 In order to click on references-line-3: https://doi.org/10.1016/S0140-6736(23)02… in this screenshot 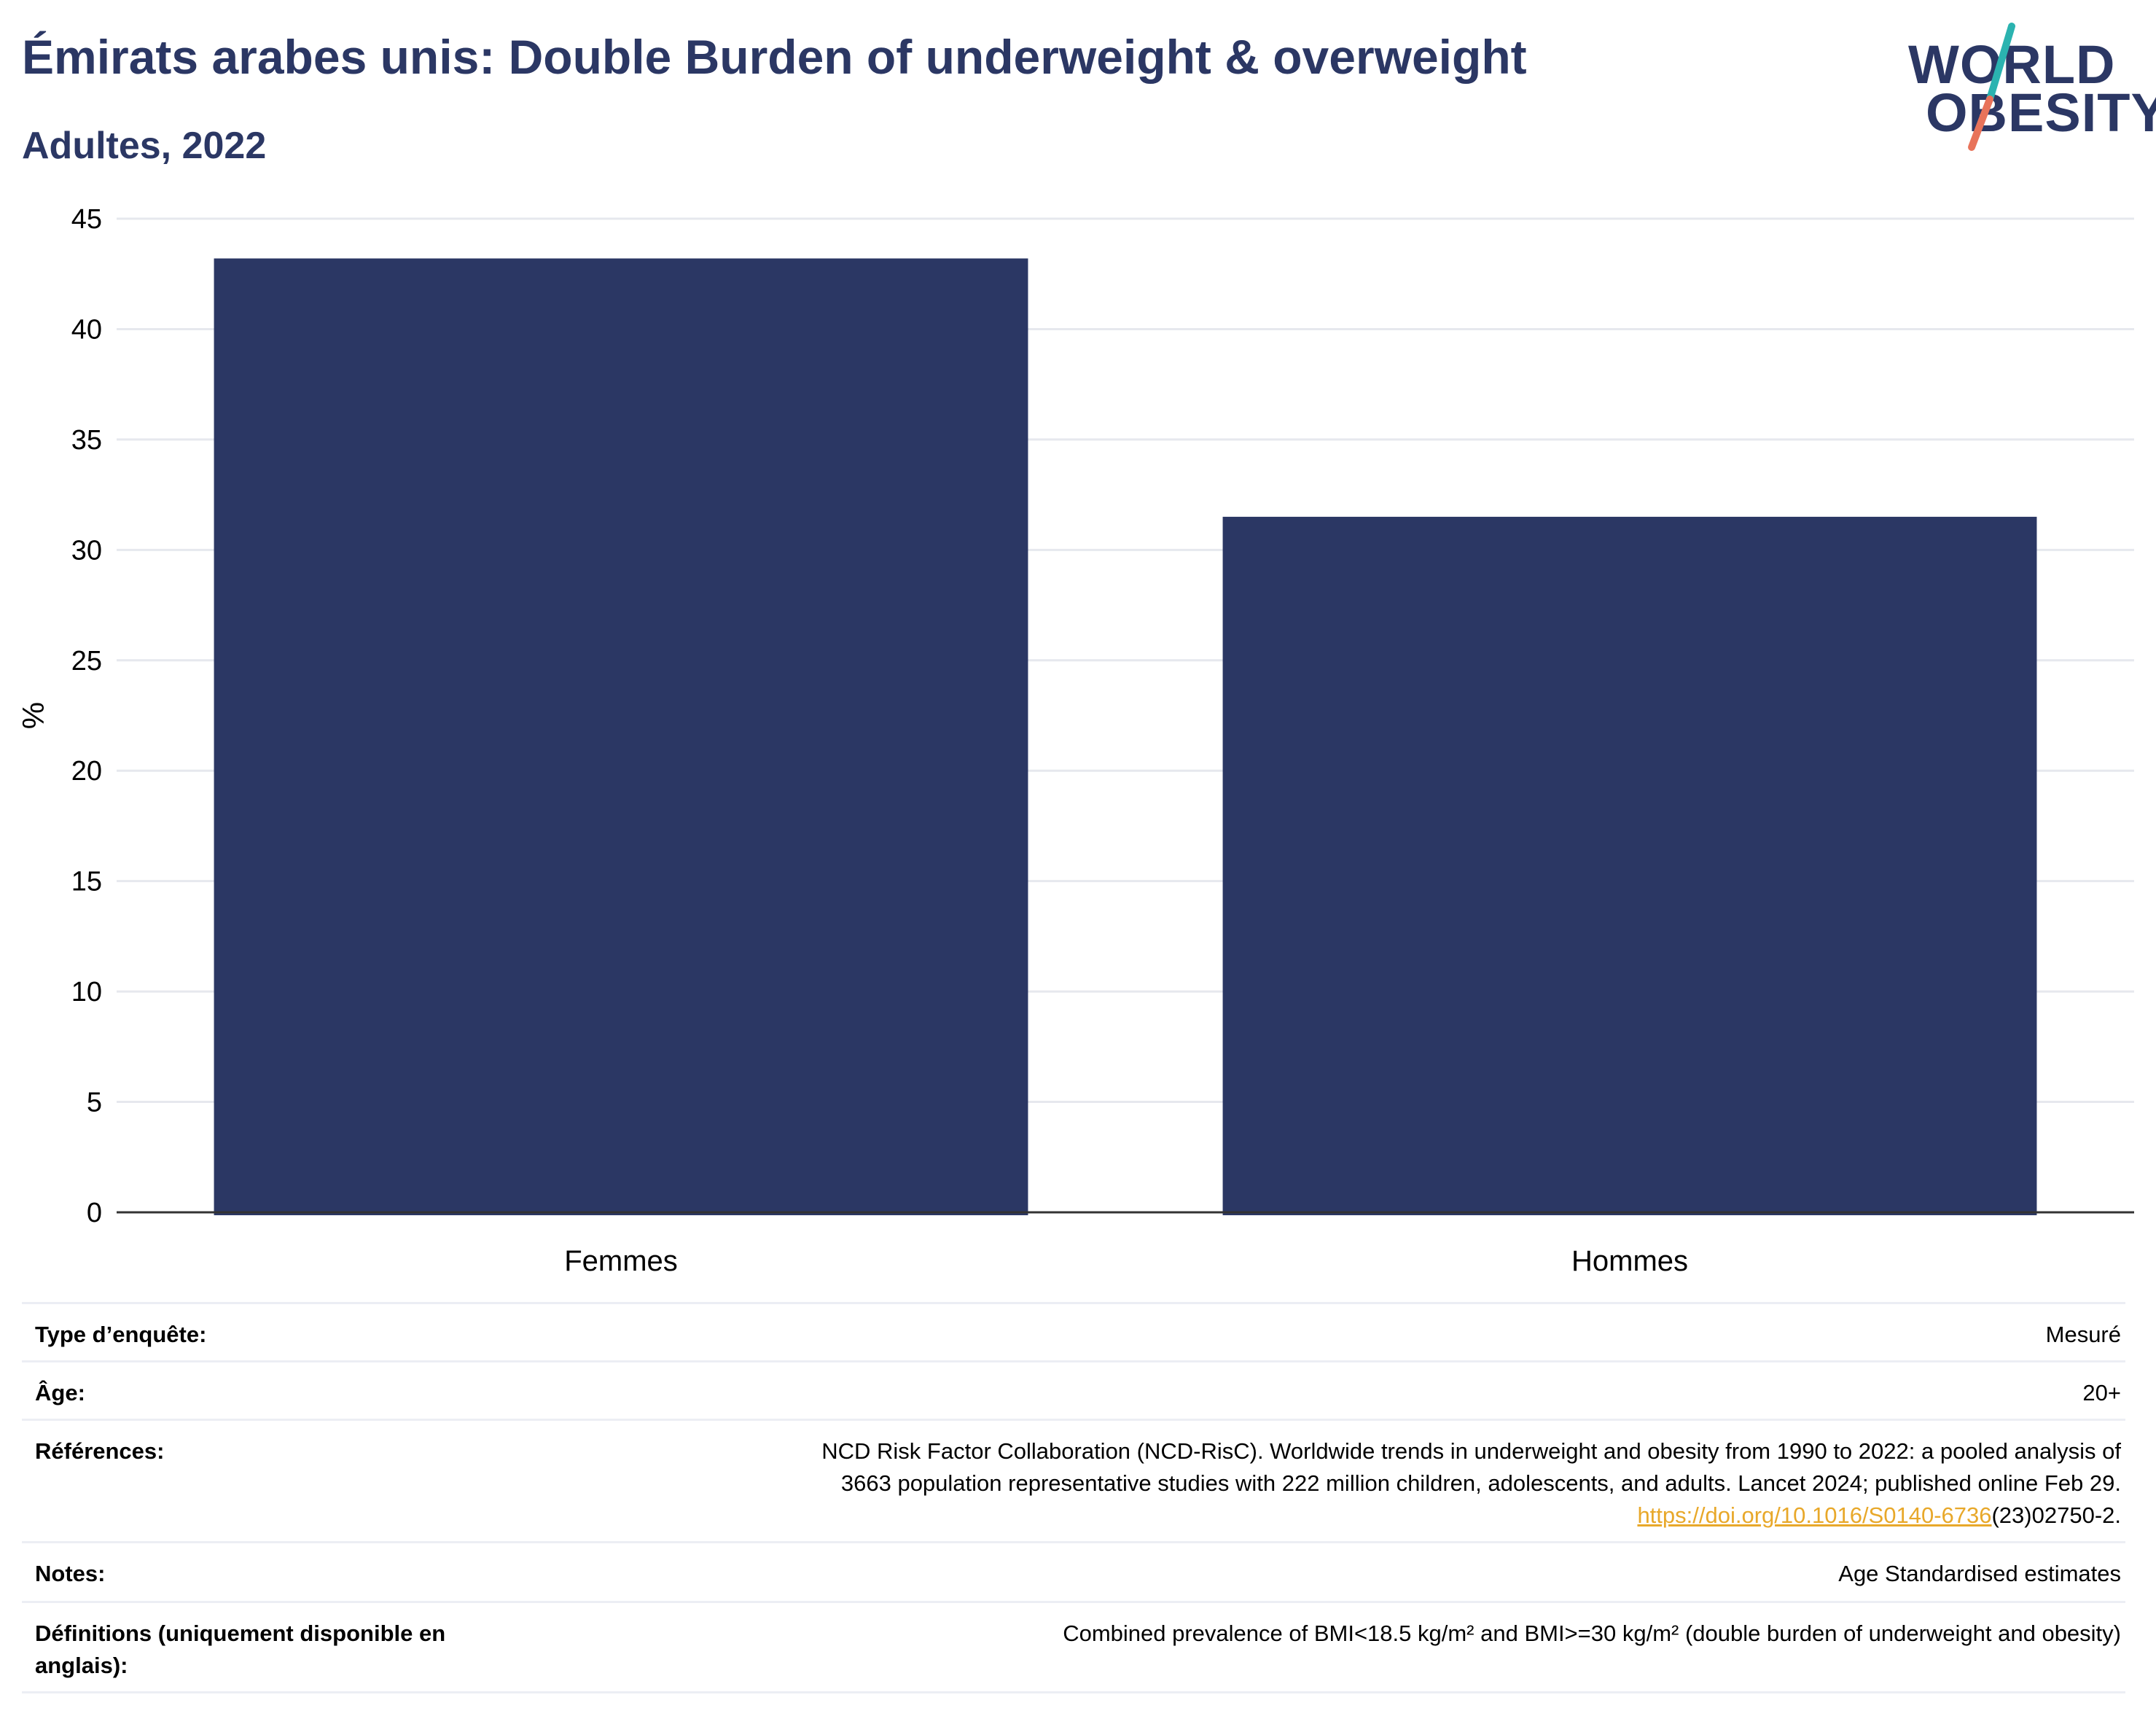, I will do `click(1329, 1516)`.